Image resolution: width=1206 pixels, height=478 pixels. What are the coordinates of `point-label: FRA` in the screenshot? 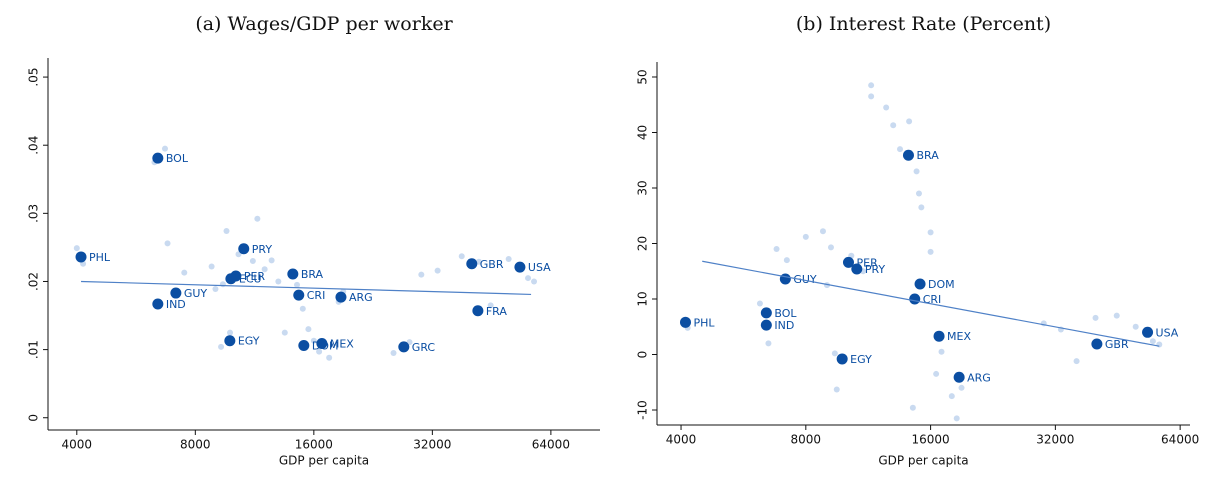 It's located at (497, 311).